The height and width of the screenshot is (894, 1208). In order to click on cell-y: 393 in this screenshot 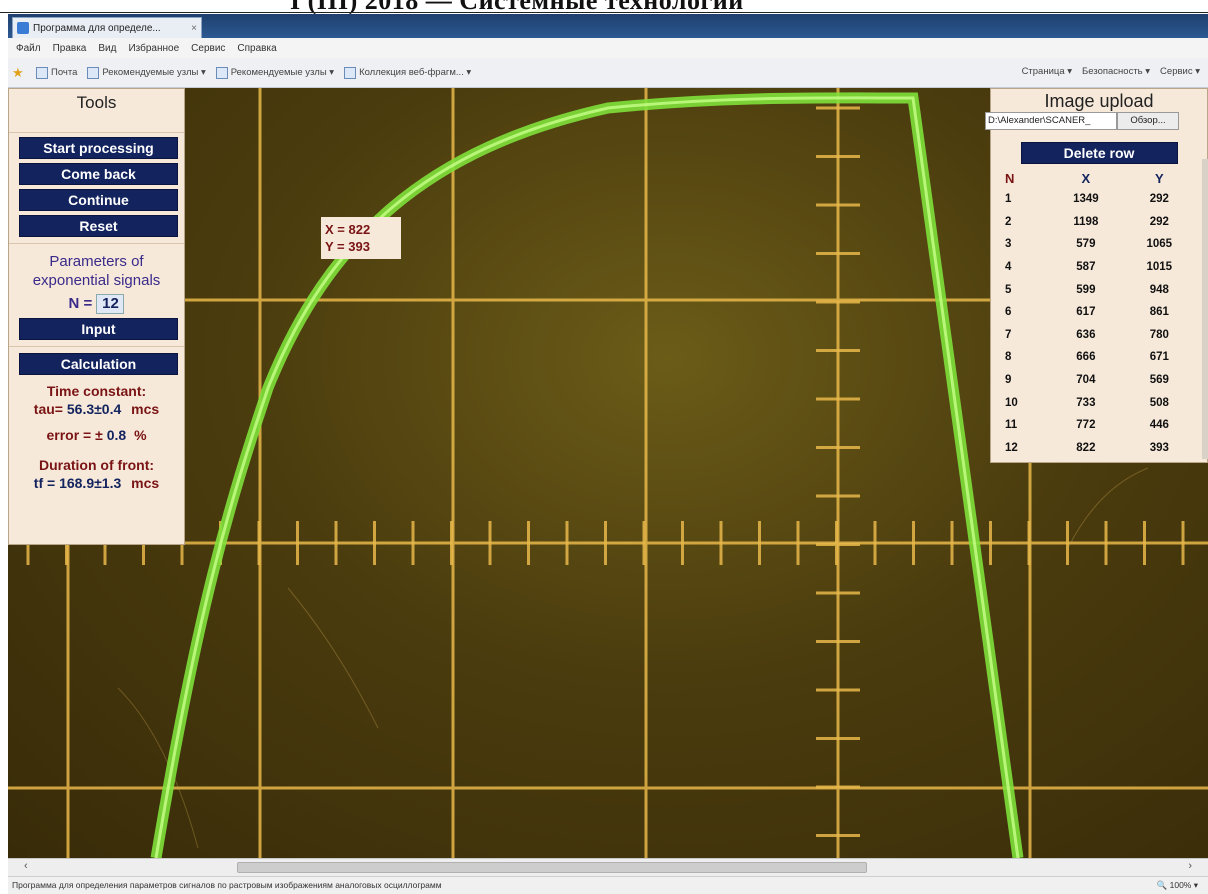, I will do `click(1159, 447)`.